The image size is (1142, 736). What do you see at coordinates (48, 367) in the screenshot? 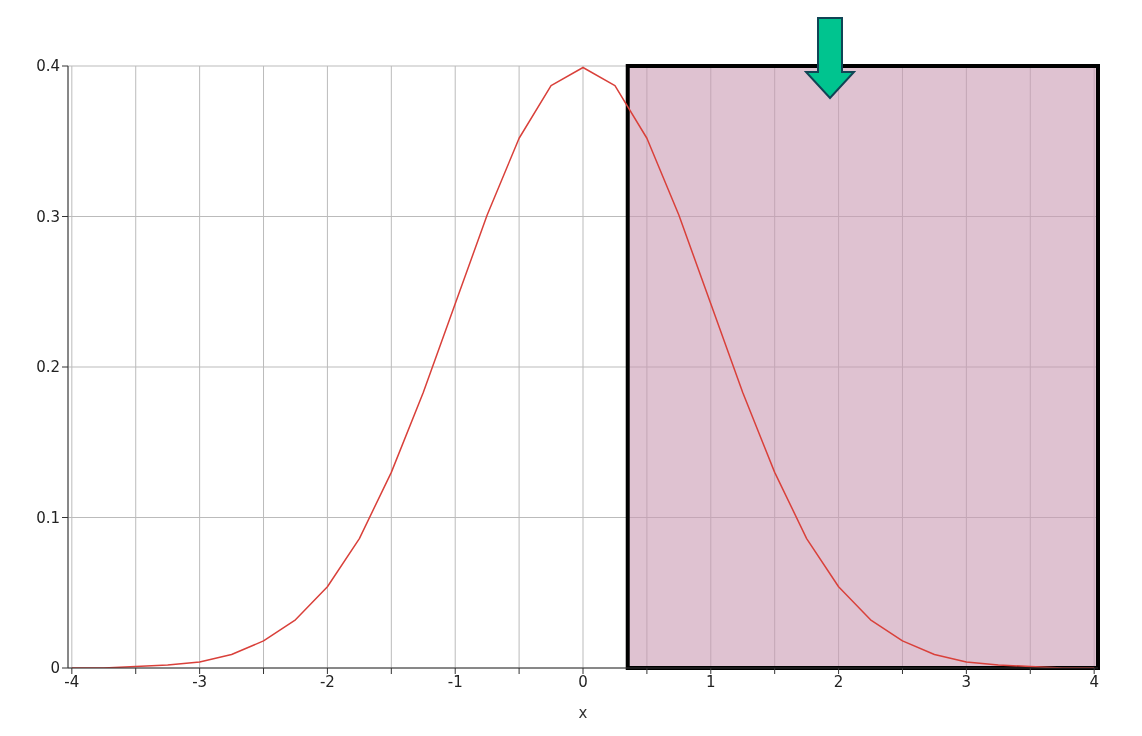
I see `y-tick-label: 0.2` at bounding box center [48, 367].